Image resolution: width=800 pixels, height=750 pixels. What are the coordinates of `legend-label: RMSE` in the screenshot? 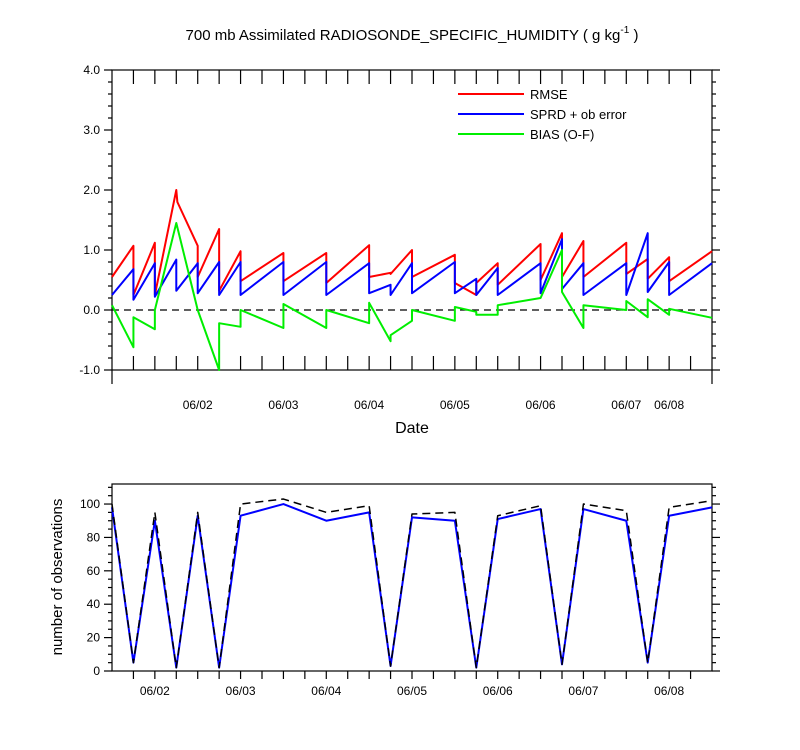 It's located at (549, 94).